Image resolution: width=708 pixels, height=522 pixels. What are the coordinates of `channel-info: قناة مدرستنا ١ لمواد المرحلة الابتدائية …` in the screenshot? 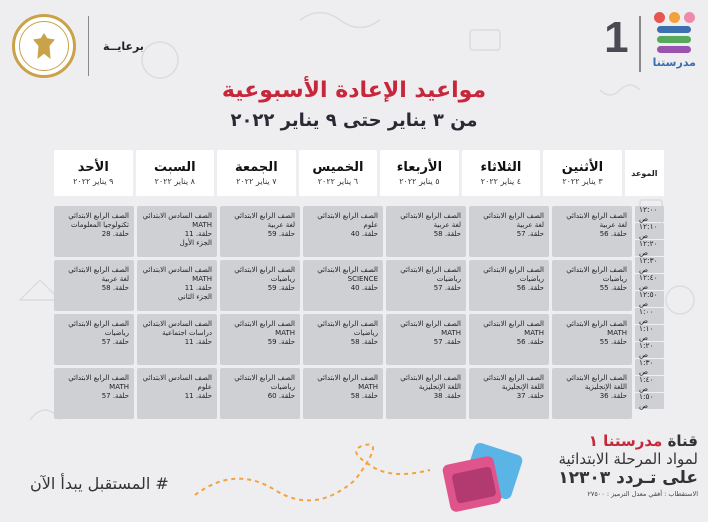 It's located at (608, 465).